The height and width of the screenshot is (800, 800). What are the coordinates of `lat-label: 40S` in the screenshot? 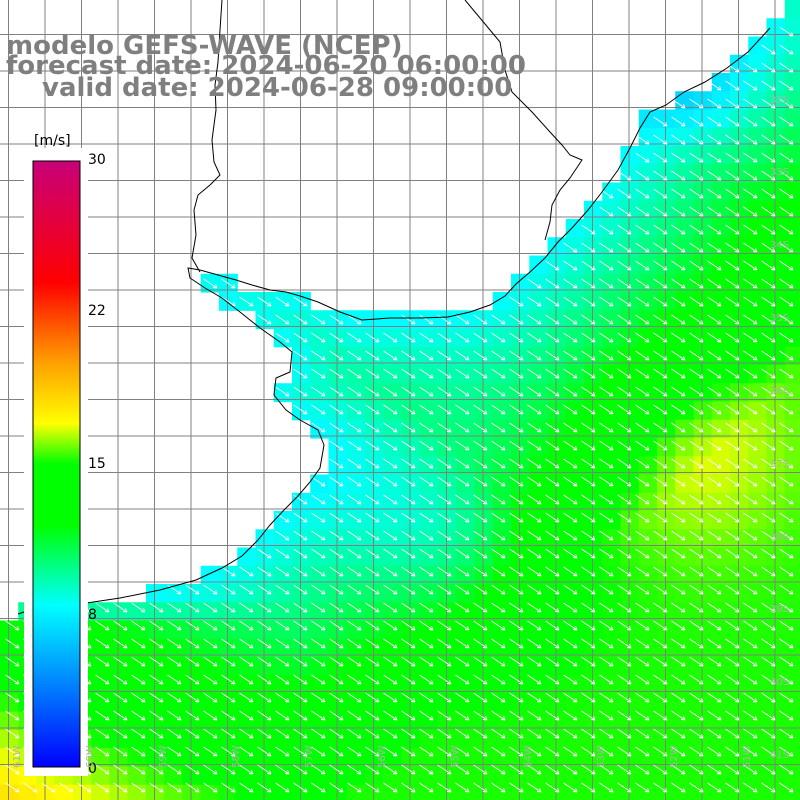 It's located at (780, 682).